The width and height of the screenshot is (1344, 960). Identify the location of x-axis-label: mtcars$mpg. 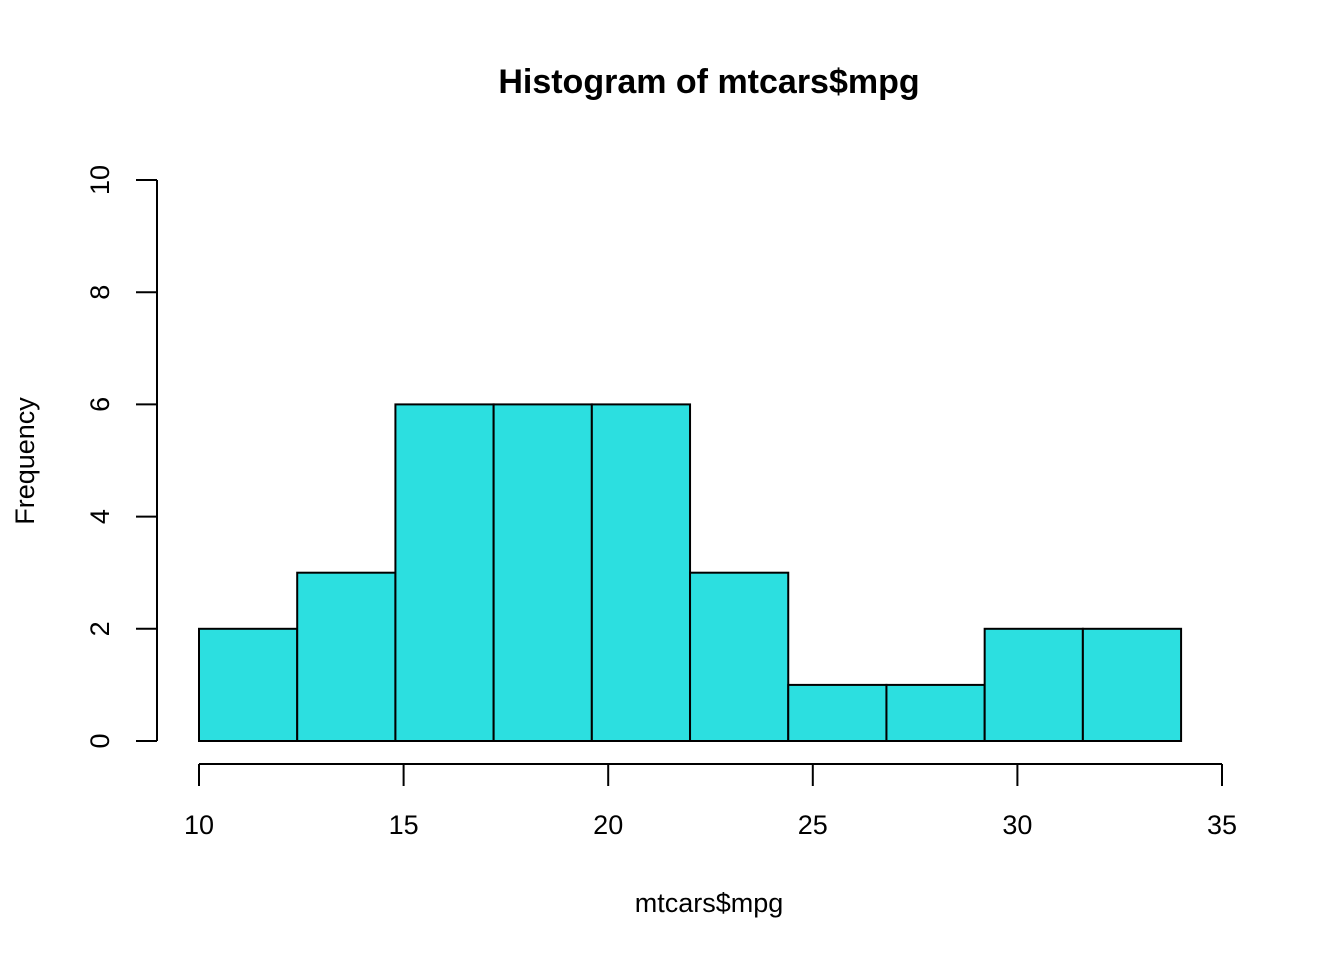
(709, 903).